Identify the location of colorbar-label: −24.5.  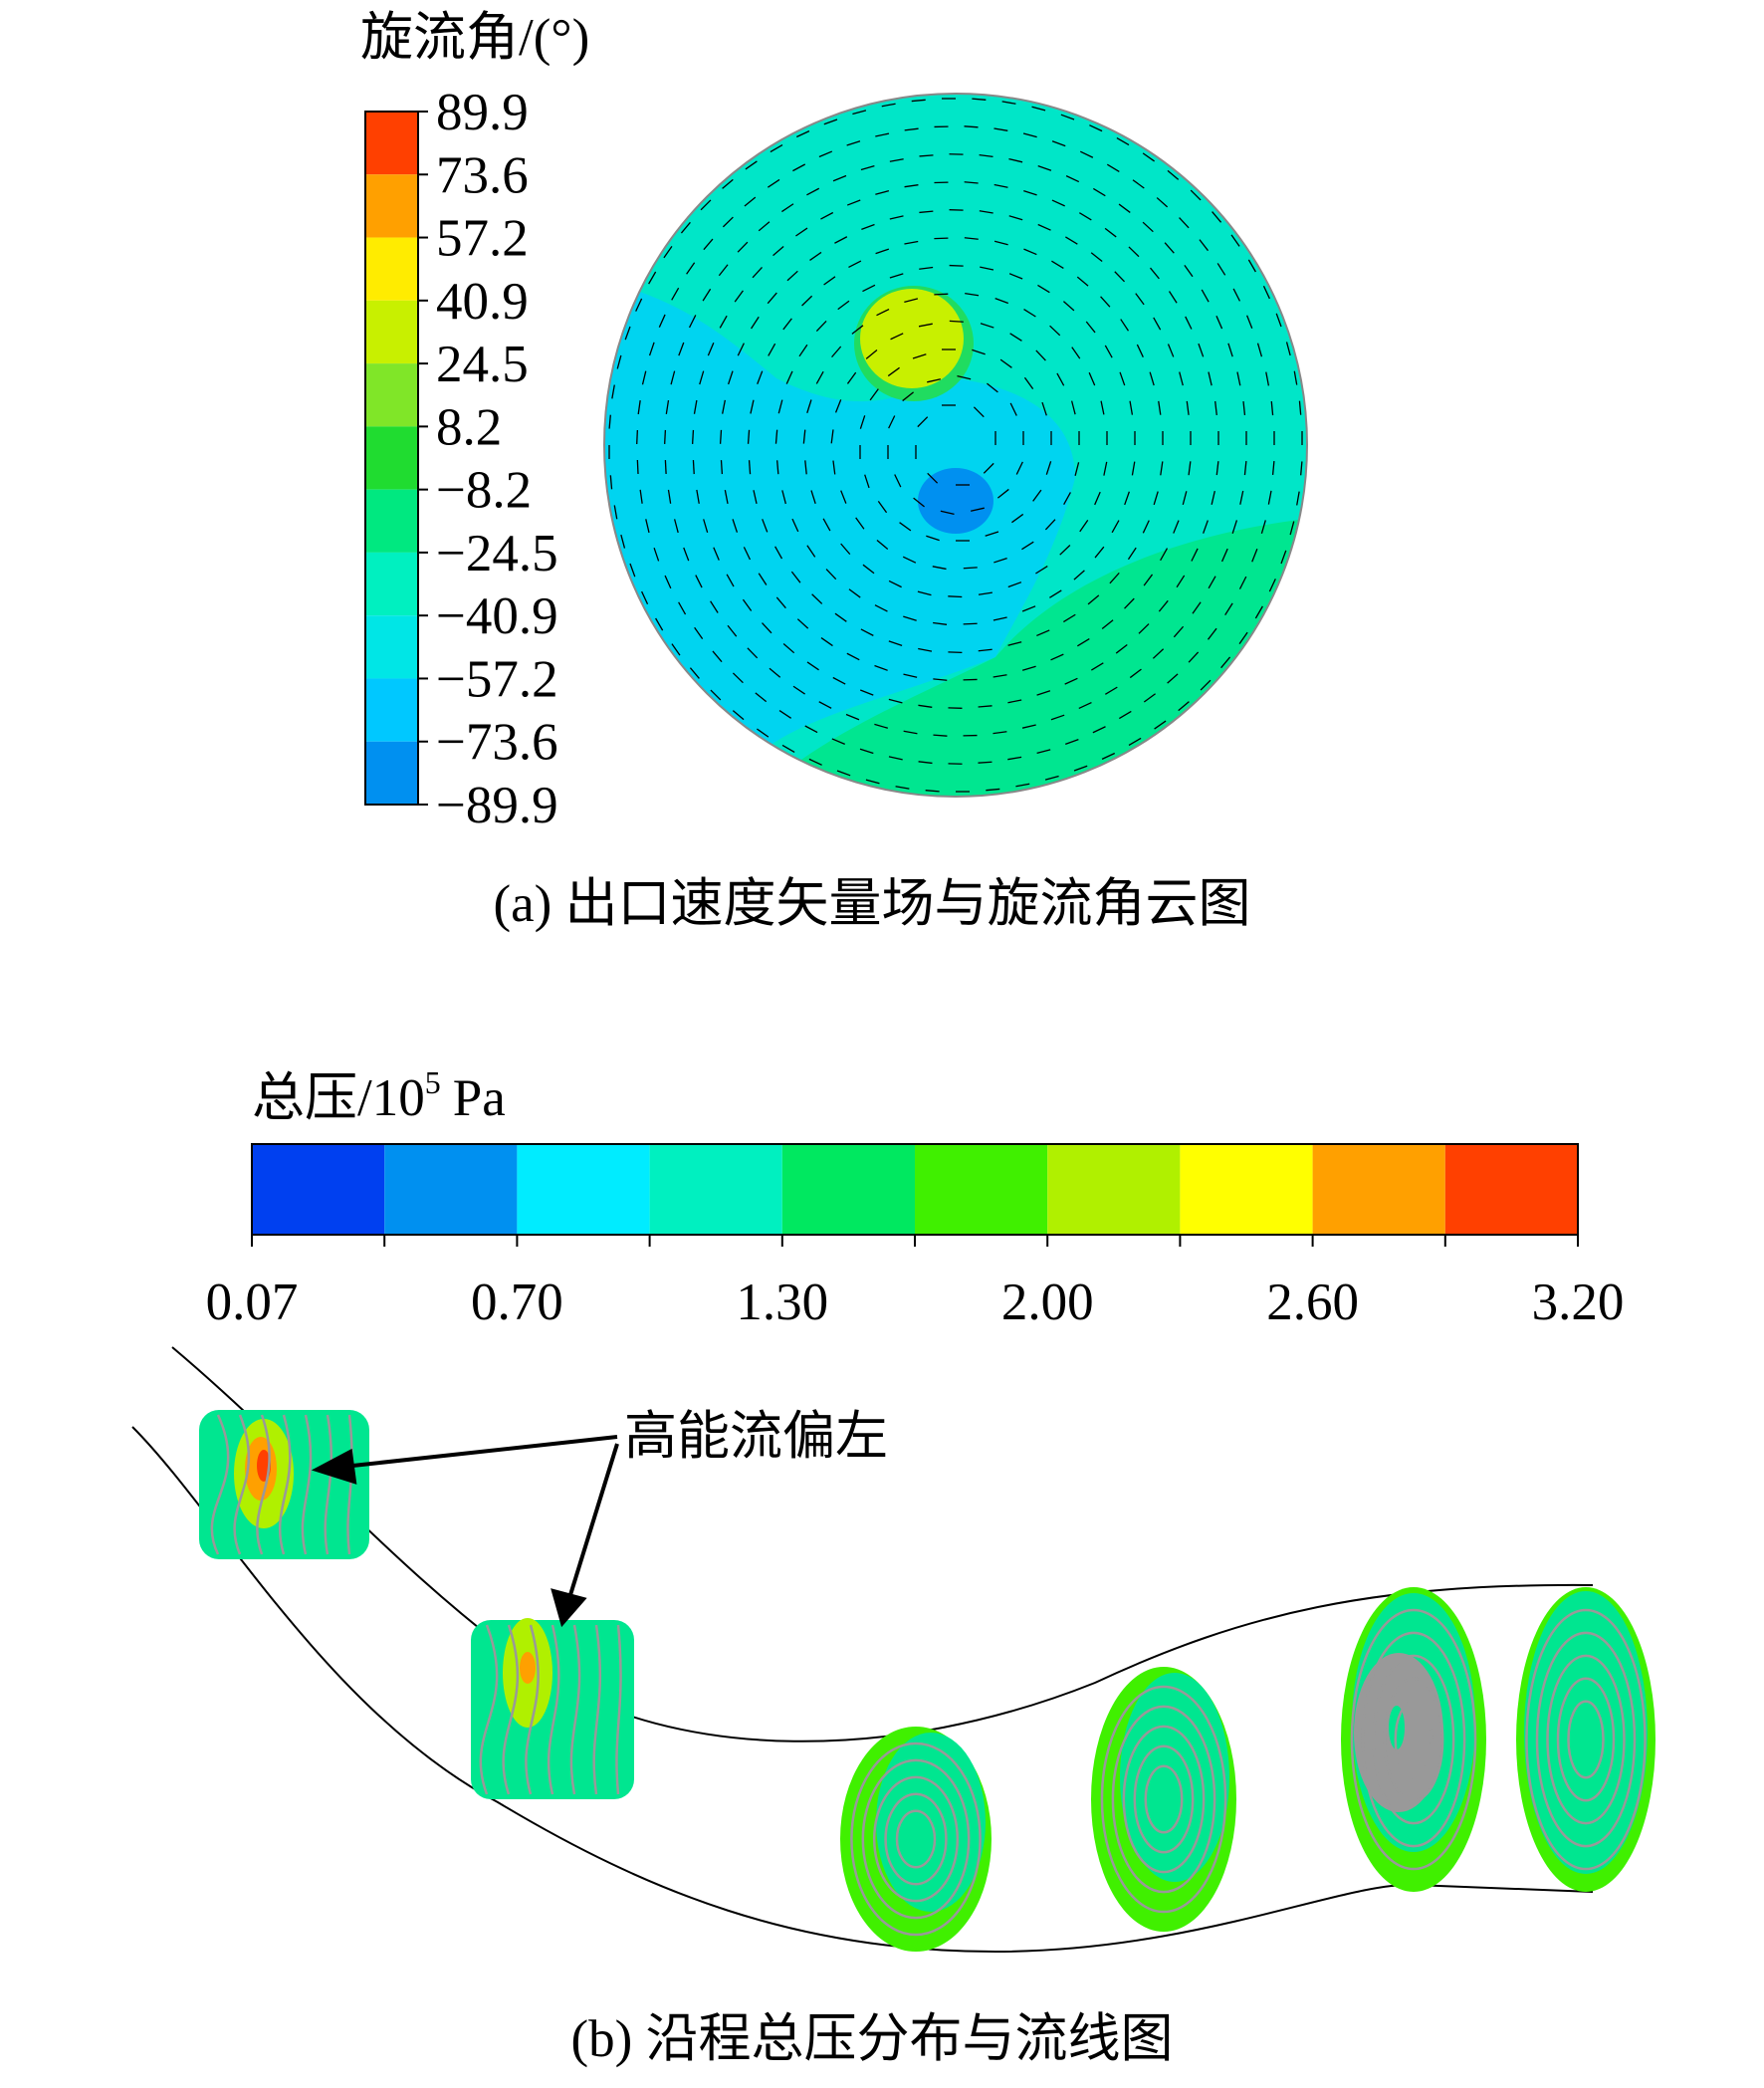
(497, 554).